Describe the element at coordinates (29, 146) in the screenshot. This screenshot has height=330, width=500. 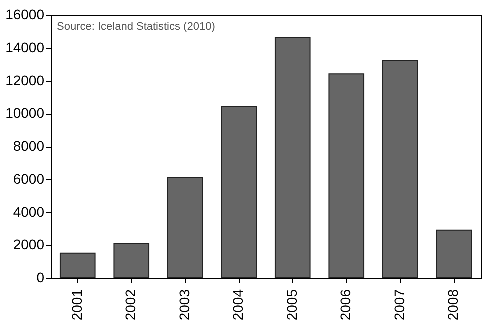
I see `y-tick-label: 8000` at that location.